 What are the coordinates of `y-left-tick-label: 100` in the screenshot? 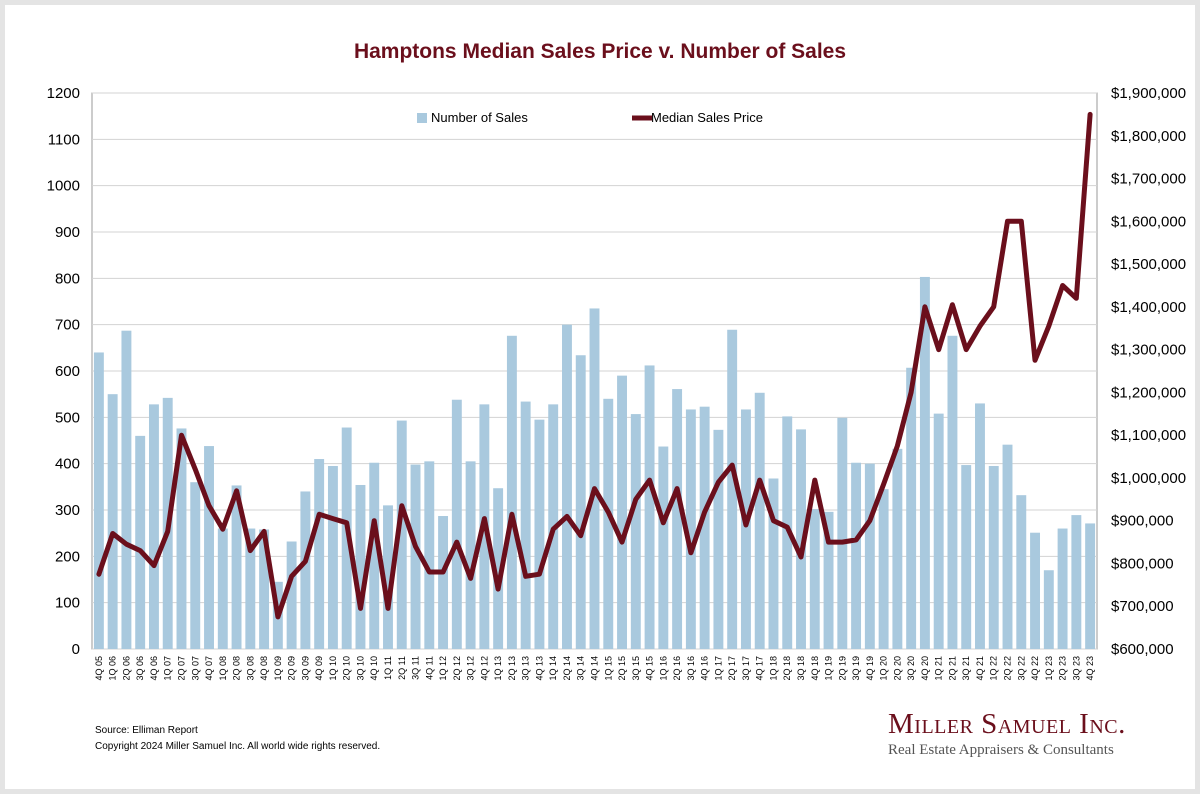 It's located at (67, 603).